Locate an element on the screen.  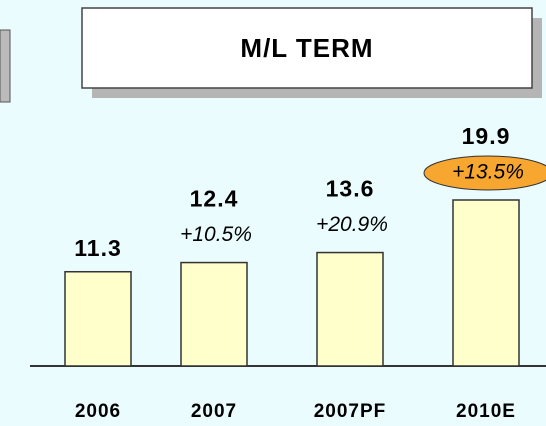
x-tick-label: 2007PF is located at coordinates (350, 411).